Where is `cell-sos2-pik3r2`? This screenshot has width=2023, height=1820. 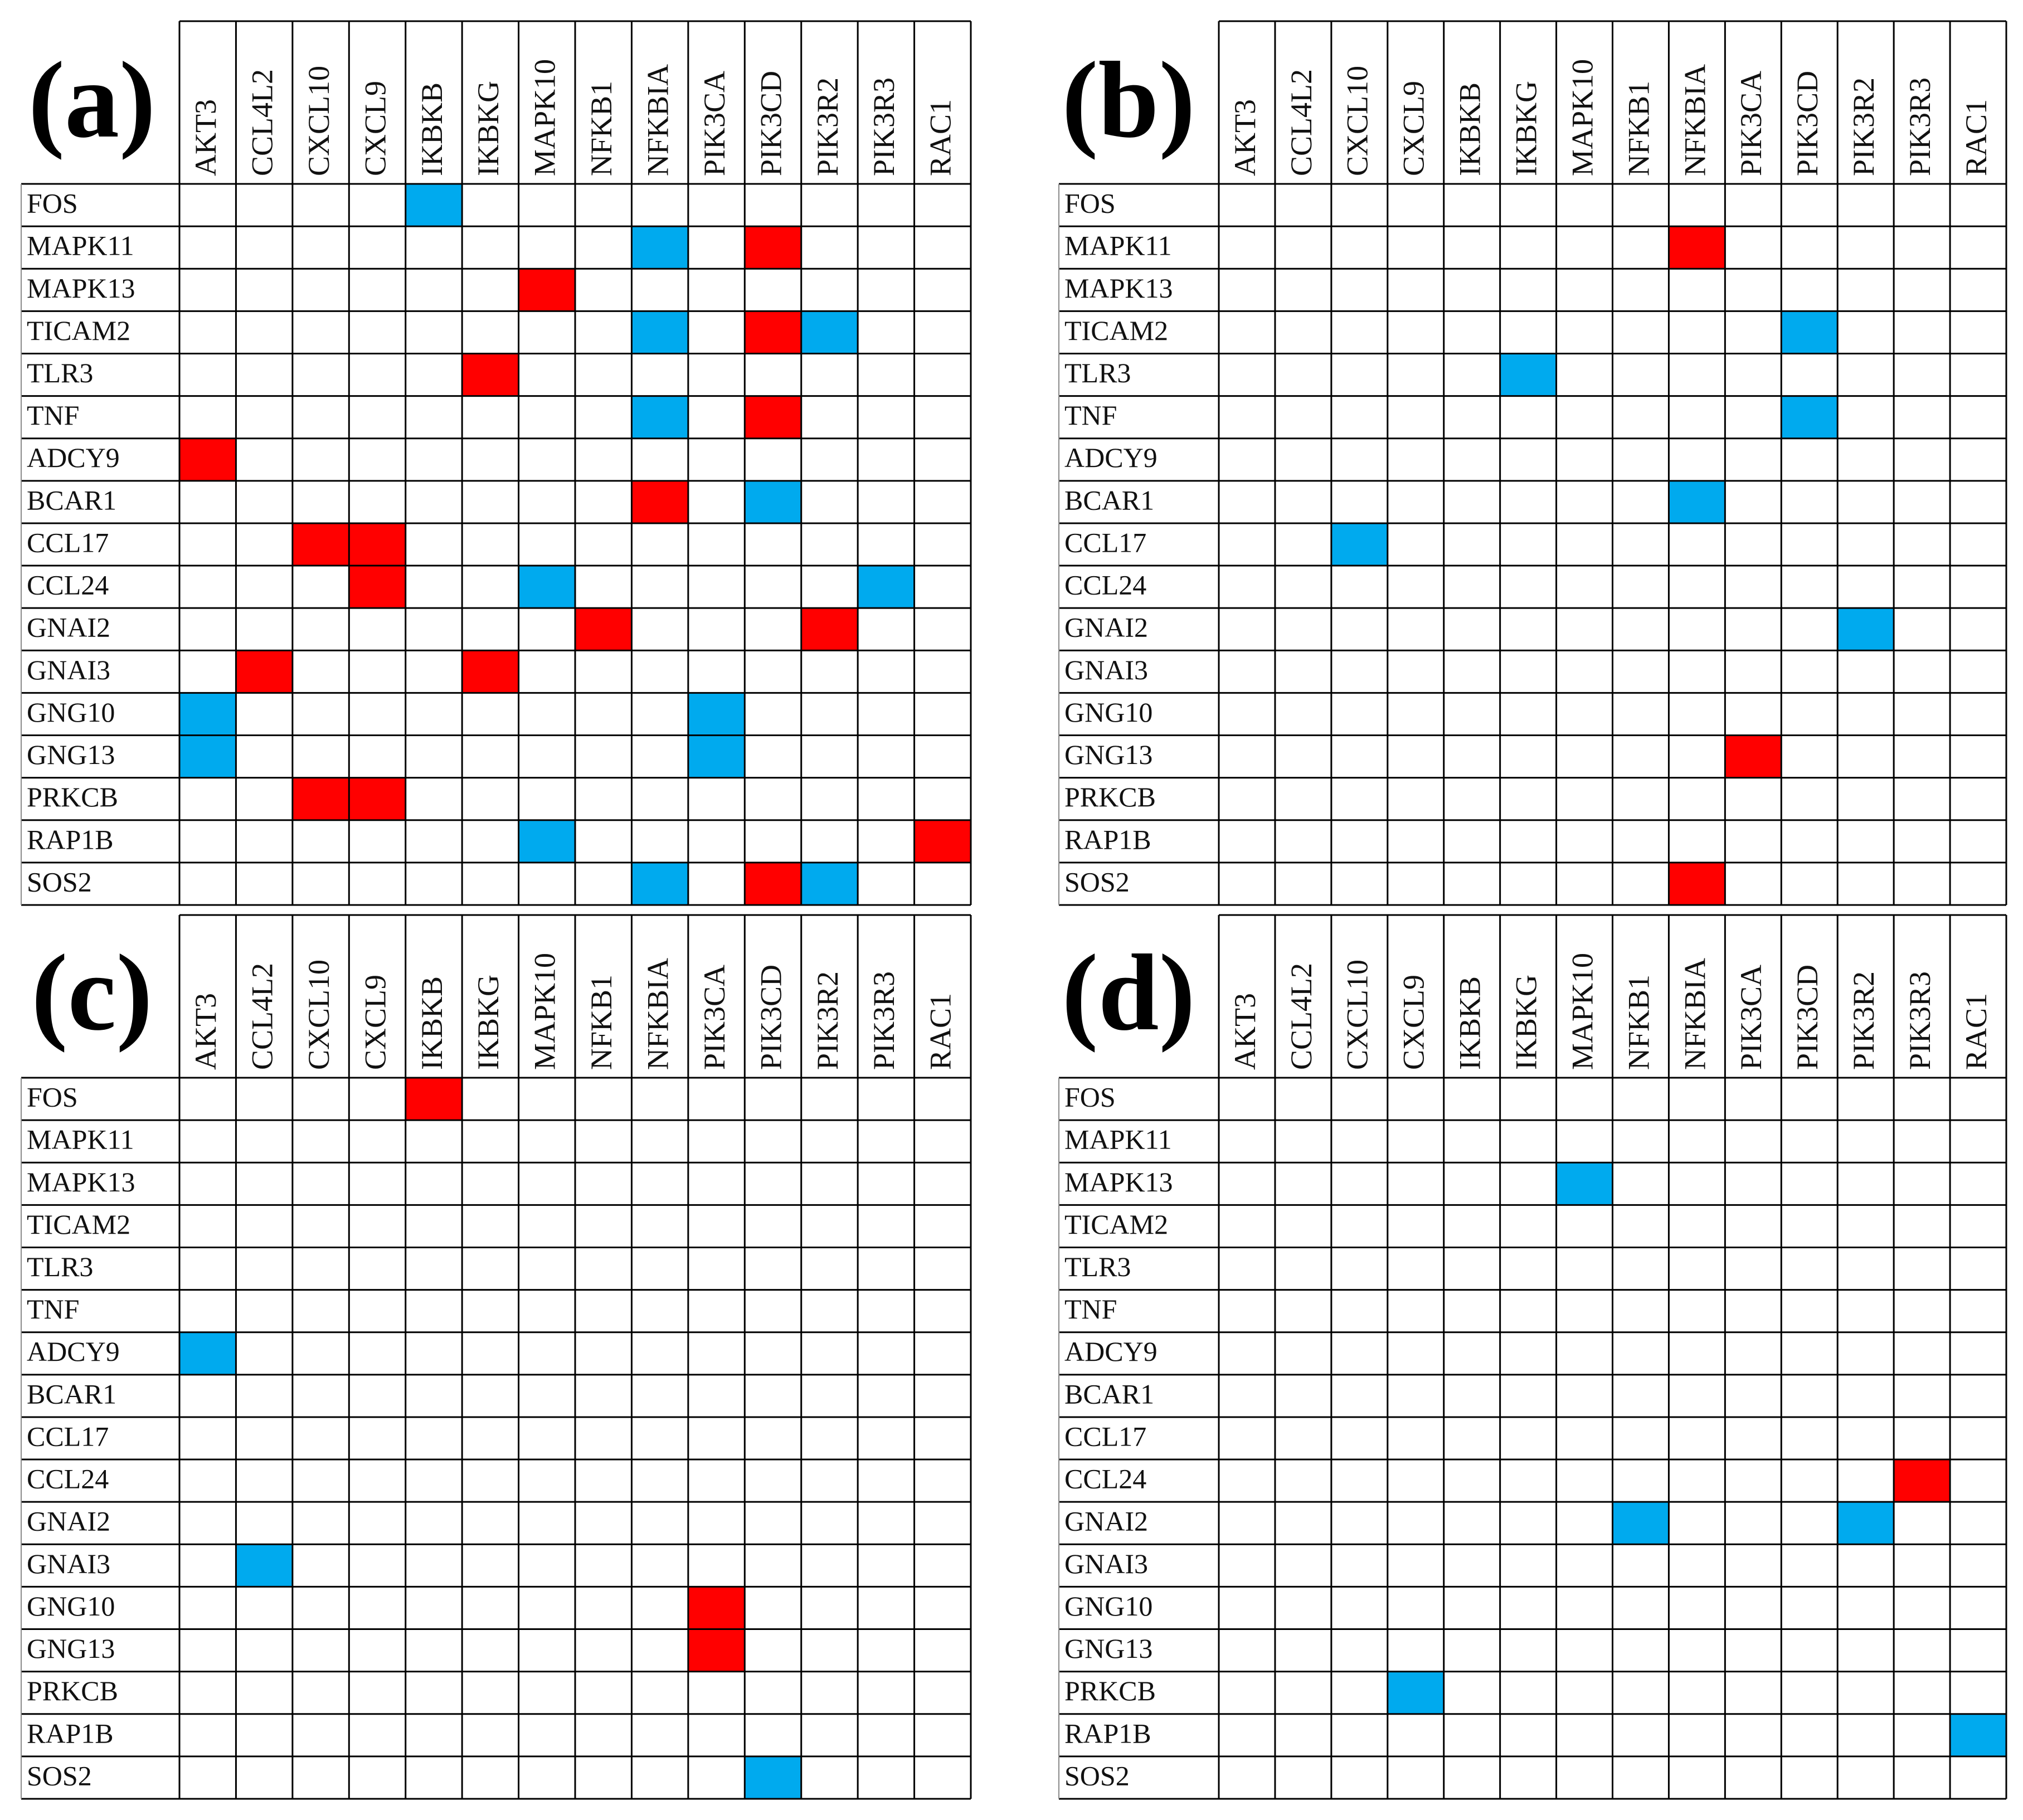 cell-sos2-pik3r2 is located at coordinates (829, 884).